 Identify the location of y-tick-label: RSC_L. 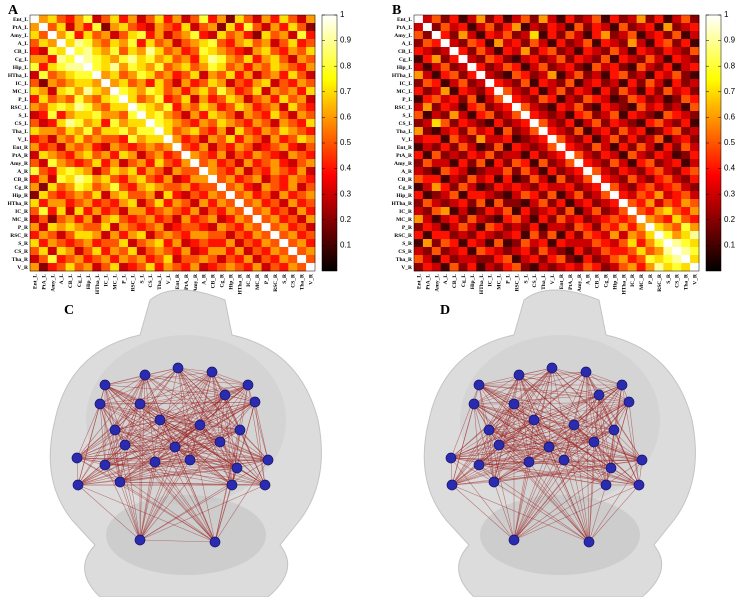
(404, 108).